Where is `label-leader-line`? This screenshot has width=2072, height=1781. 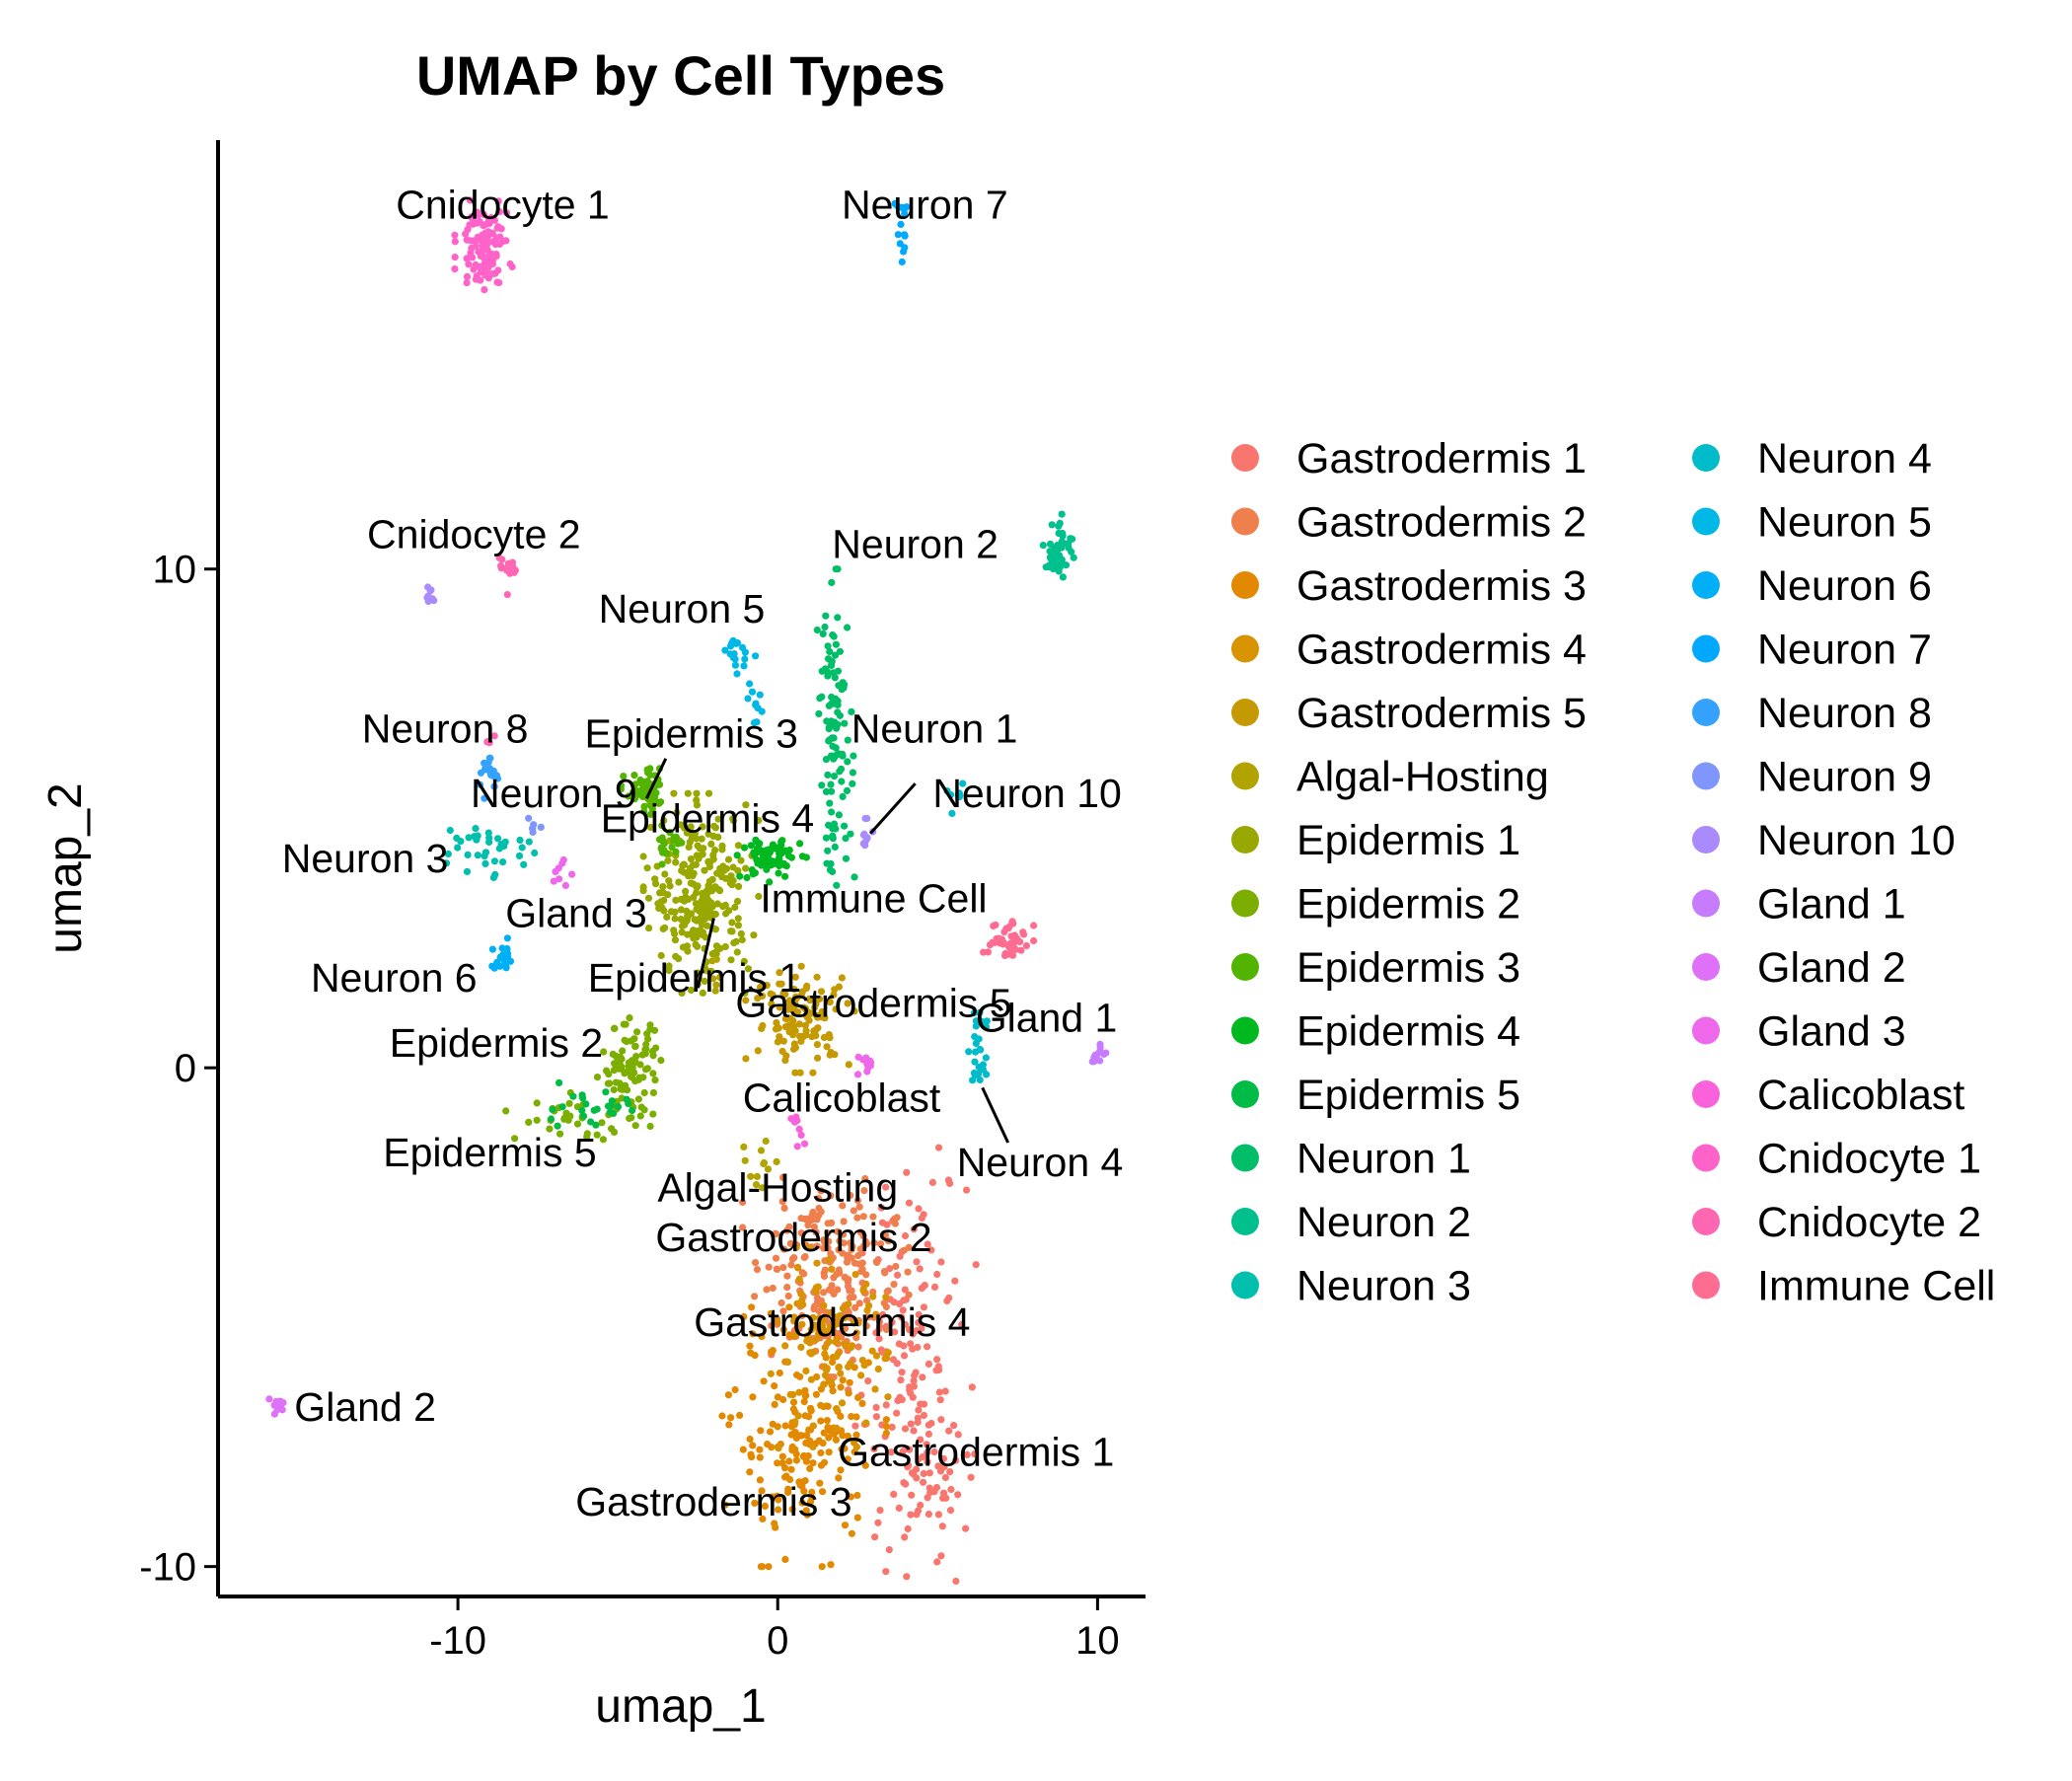 label-leader-line is located at coordinates (656, 778).